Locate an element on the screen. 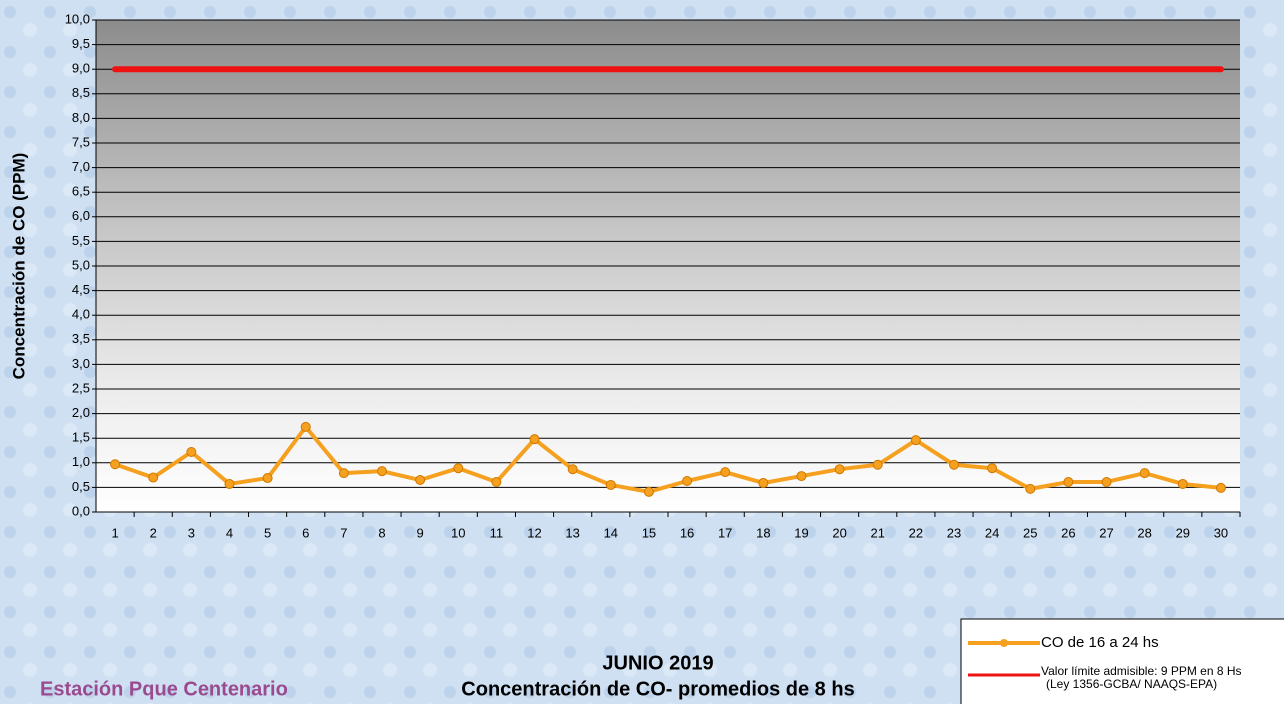 This screenshot has width=1284, height=704. y-tick-label: 4,5 is located at coordinates (81, 289).